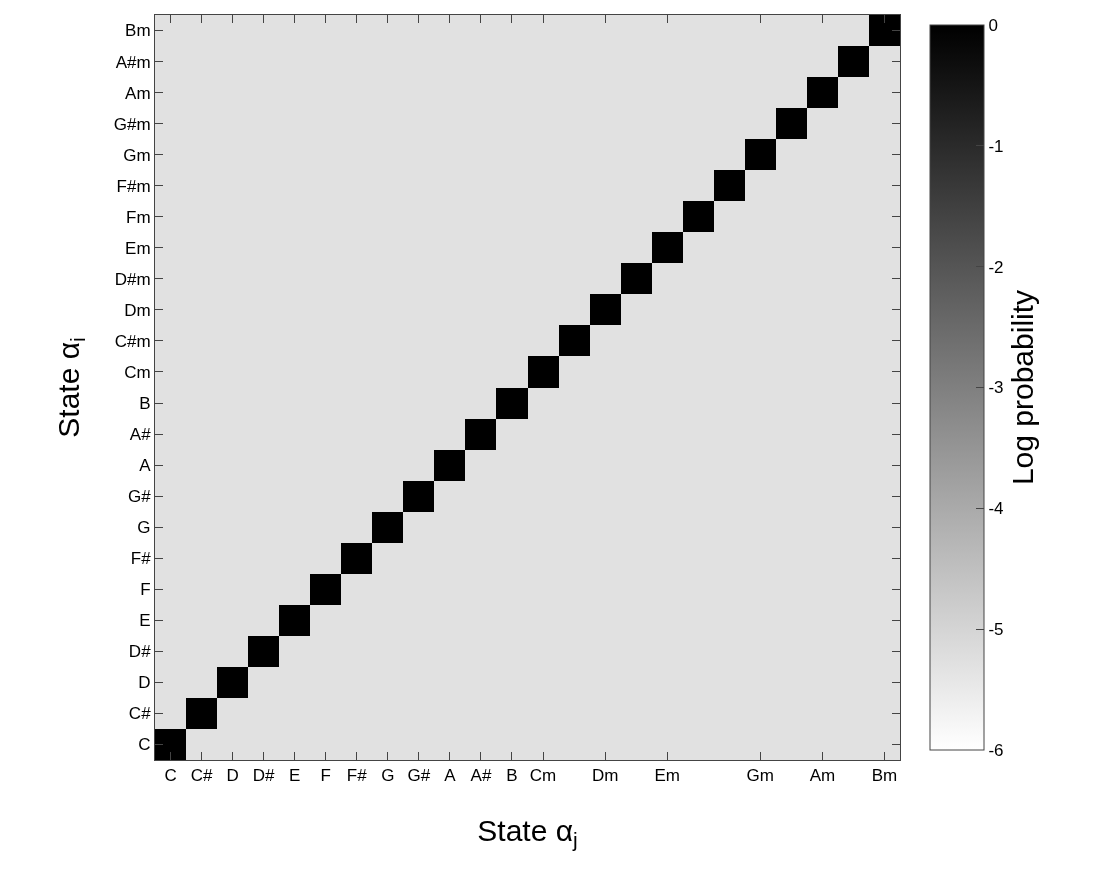  What do you see at coordinates (450, 776) in the screenshot?
I see `x-tick-label: A` at bounding box center [450, 776].